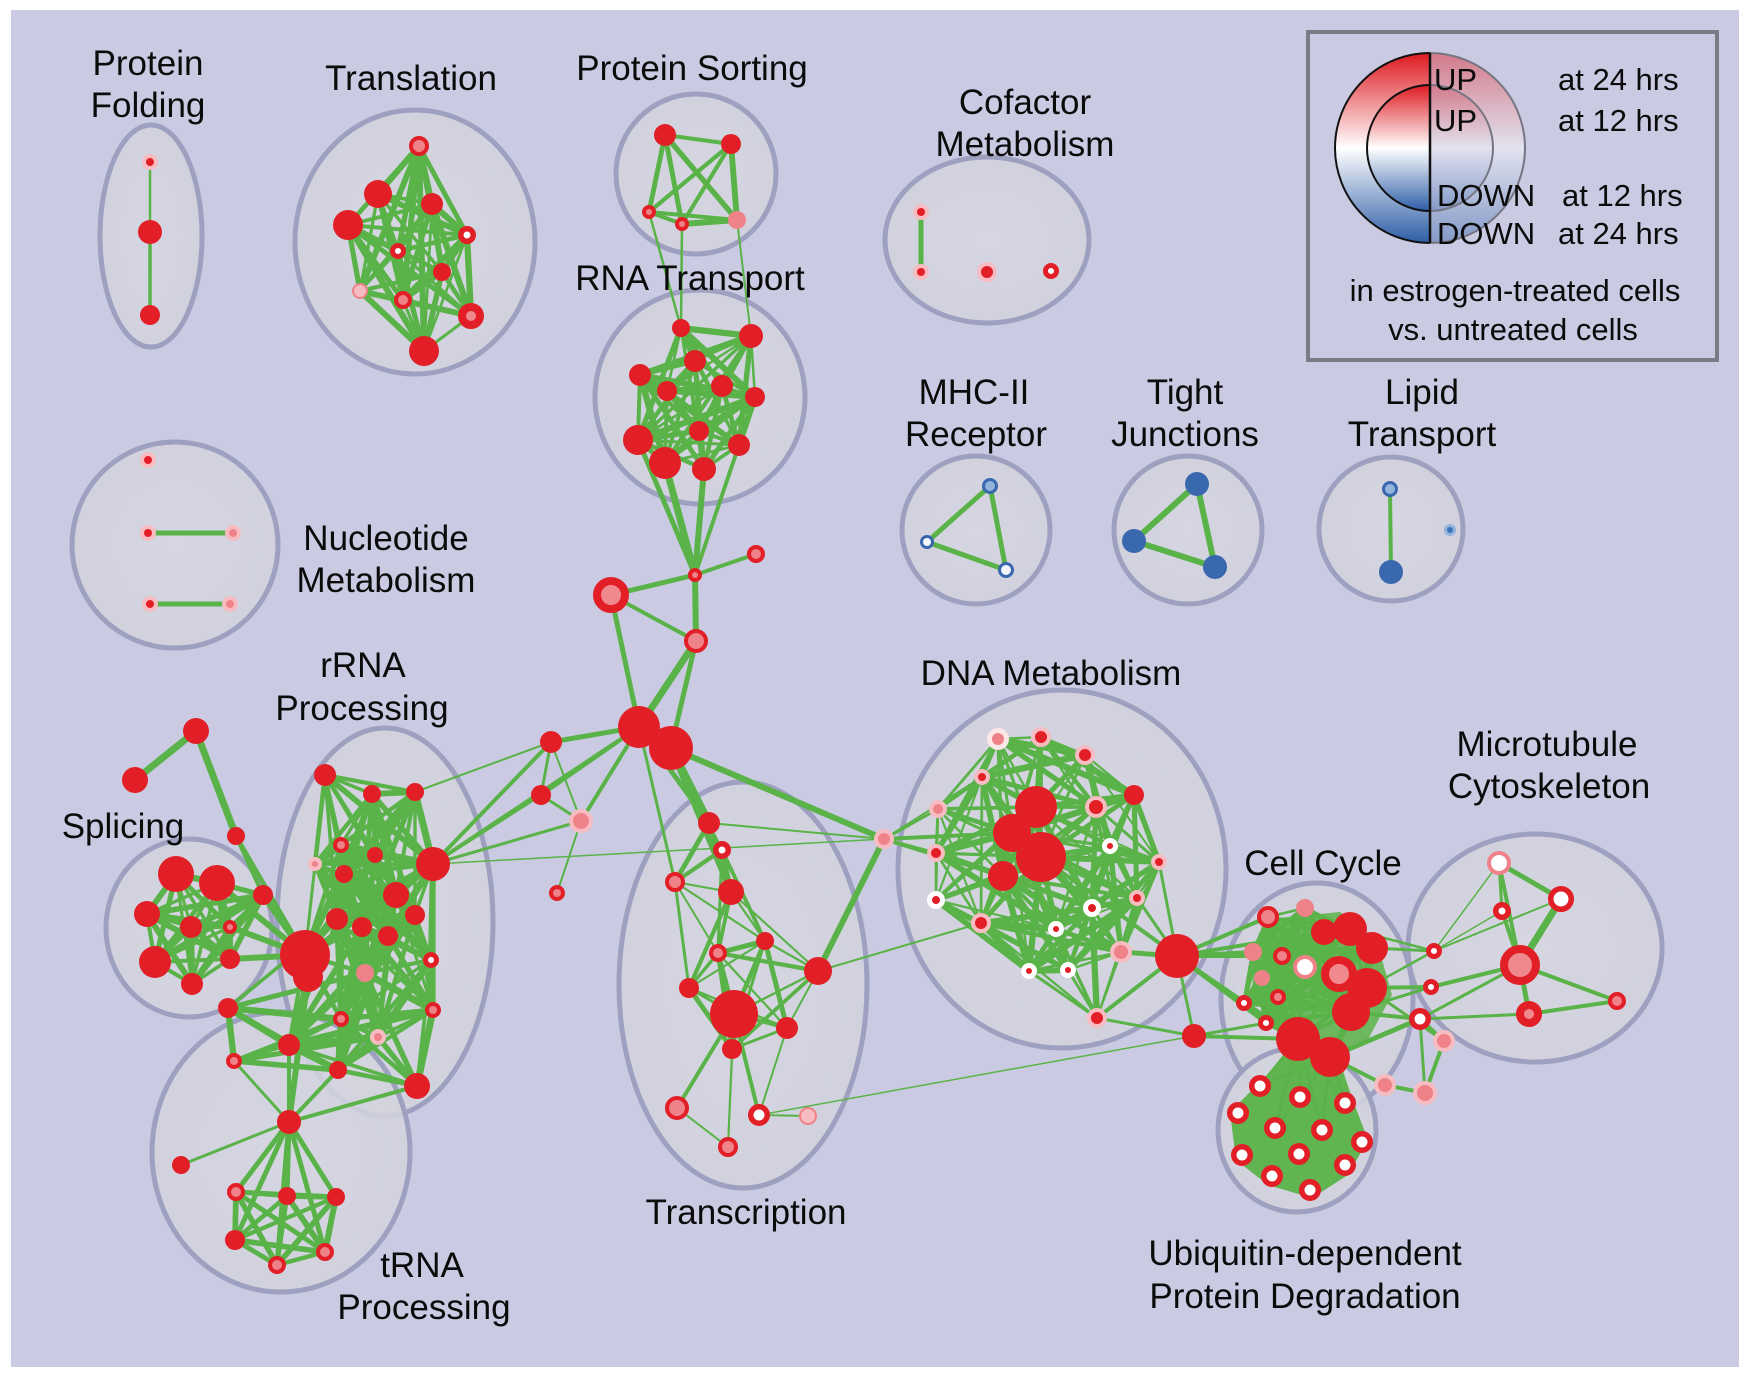 Image resolution: width=1750 pixels, height=1381 pixels. Describe the element at coordinates (1185, 392) in the screenshot. I see `svg-text: Tight` at that location.